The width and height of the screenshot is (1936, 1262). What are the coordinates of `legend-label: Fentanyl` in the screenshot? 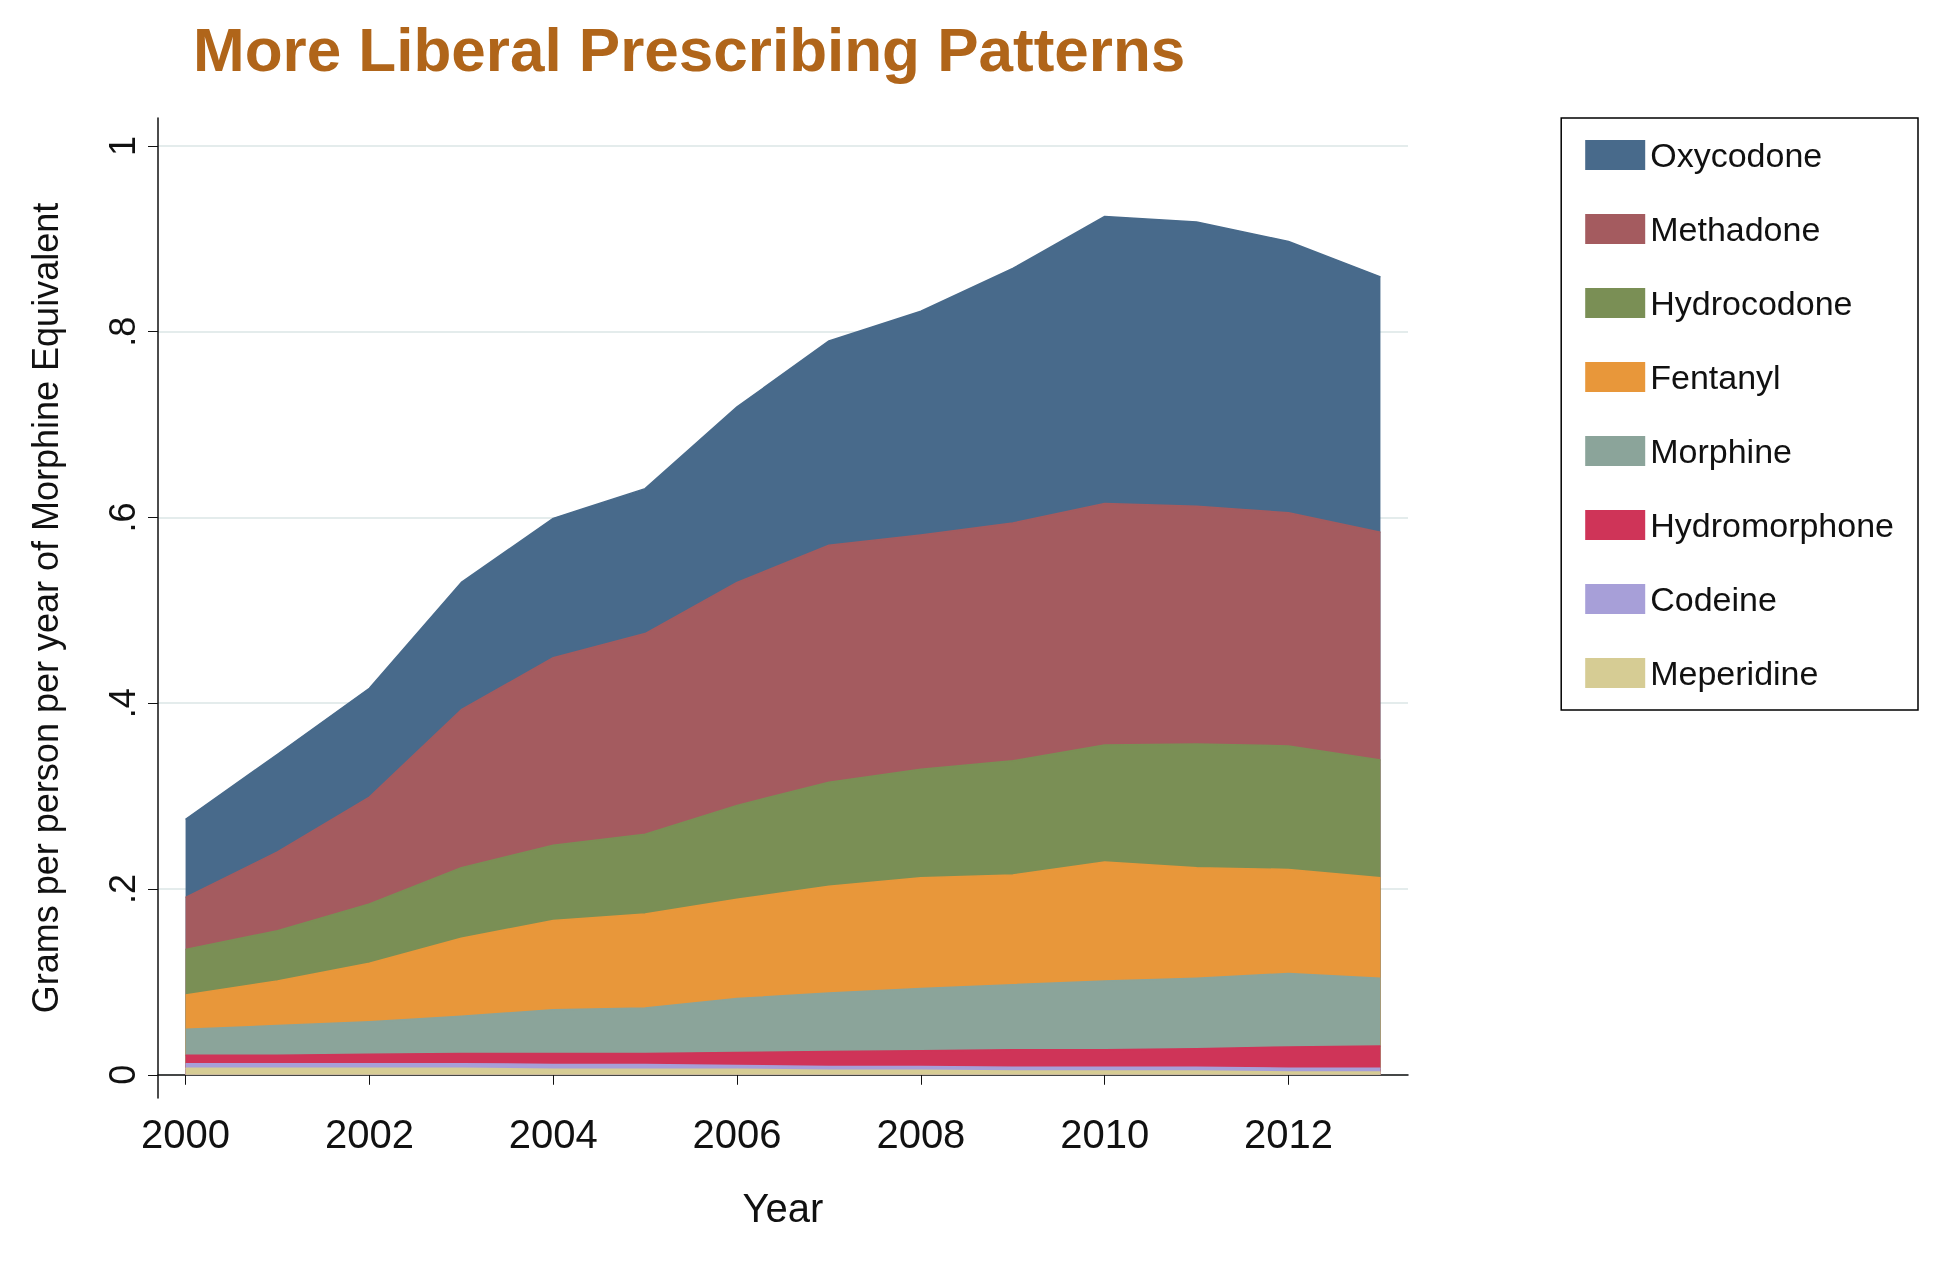 It's located at (1715, 377).